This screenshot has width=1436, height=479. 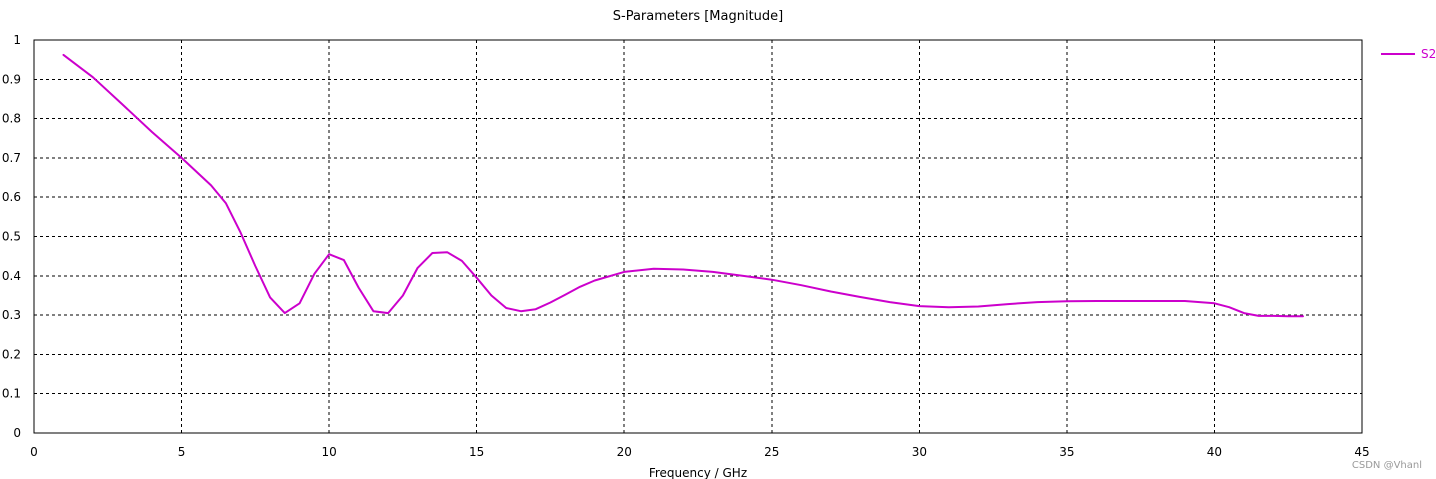 I want to click on x-tick-label: 0, so click(x=34, y=452).